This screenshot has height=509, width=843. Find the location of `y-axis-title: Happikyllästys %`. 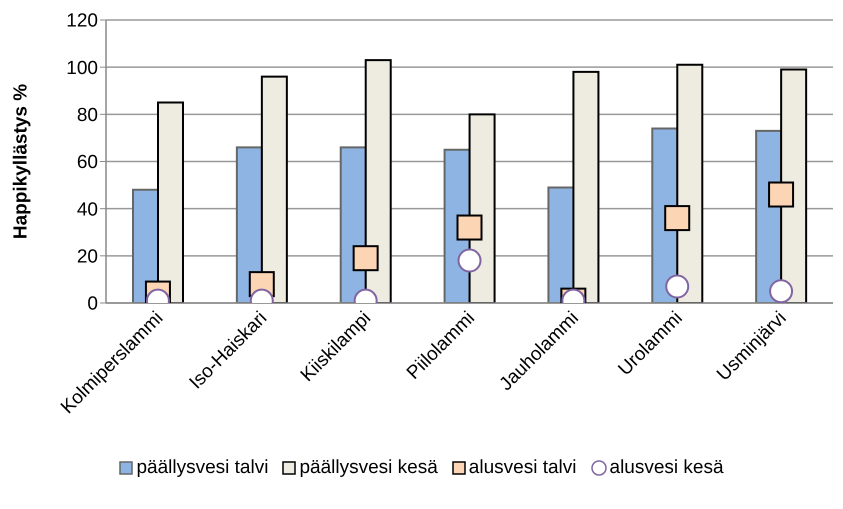

y-axis-title: Happikyllästys % is located at coordinates (21, 162).